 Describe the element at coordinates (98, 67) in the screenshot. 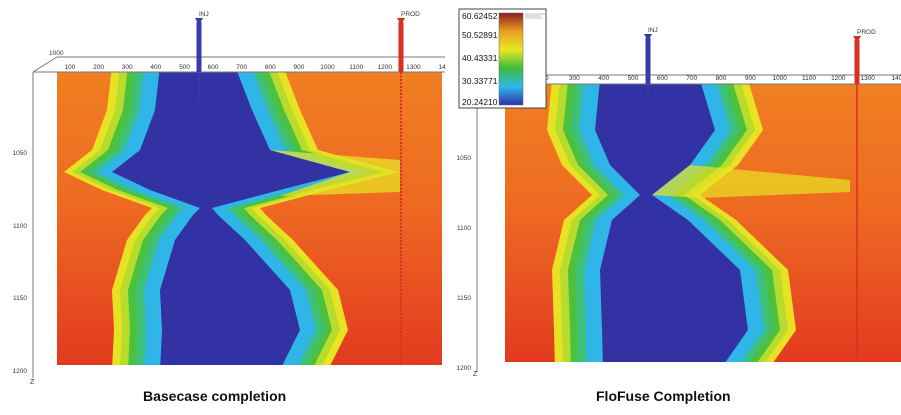

I see `x-tick-label: 200` at that location.